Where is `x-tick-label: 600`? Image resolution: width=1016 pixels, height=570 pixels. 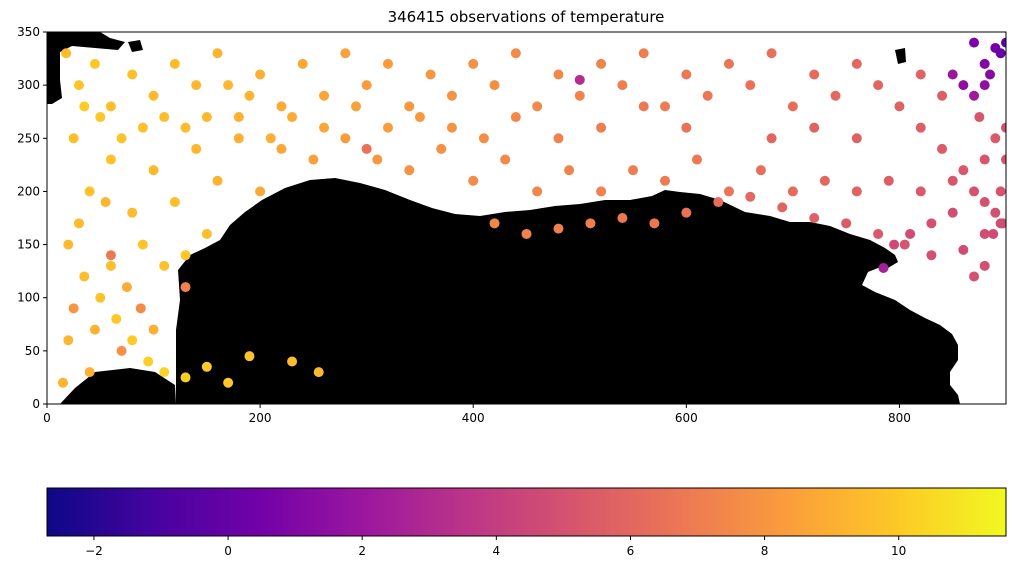 x-tick-label: 600 is located at coordinates (686, 418).